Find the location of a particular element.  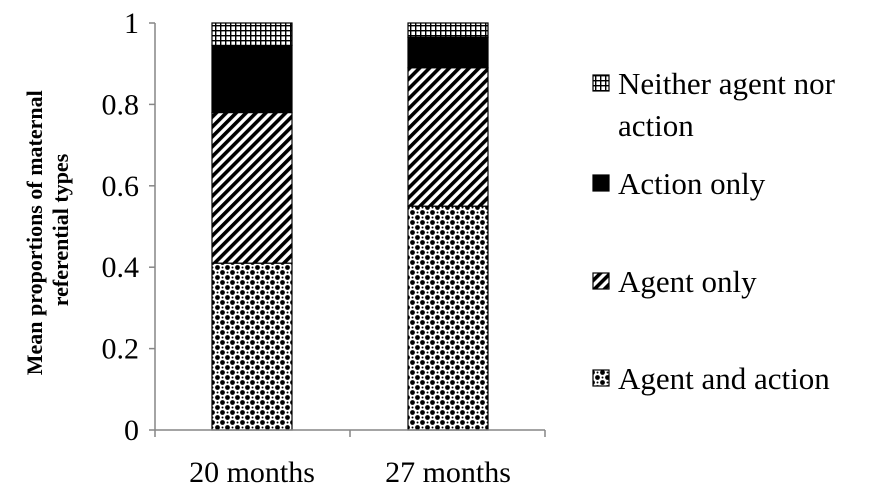

legend-item-2: Agent only is located at coordinates (674, 281).